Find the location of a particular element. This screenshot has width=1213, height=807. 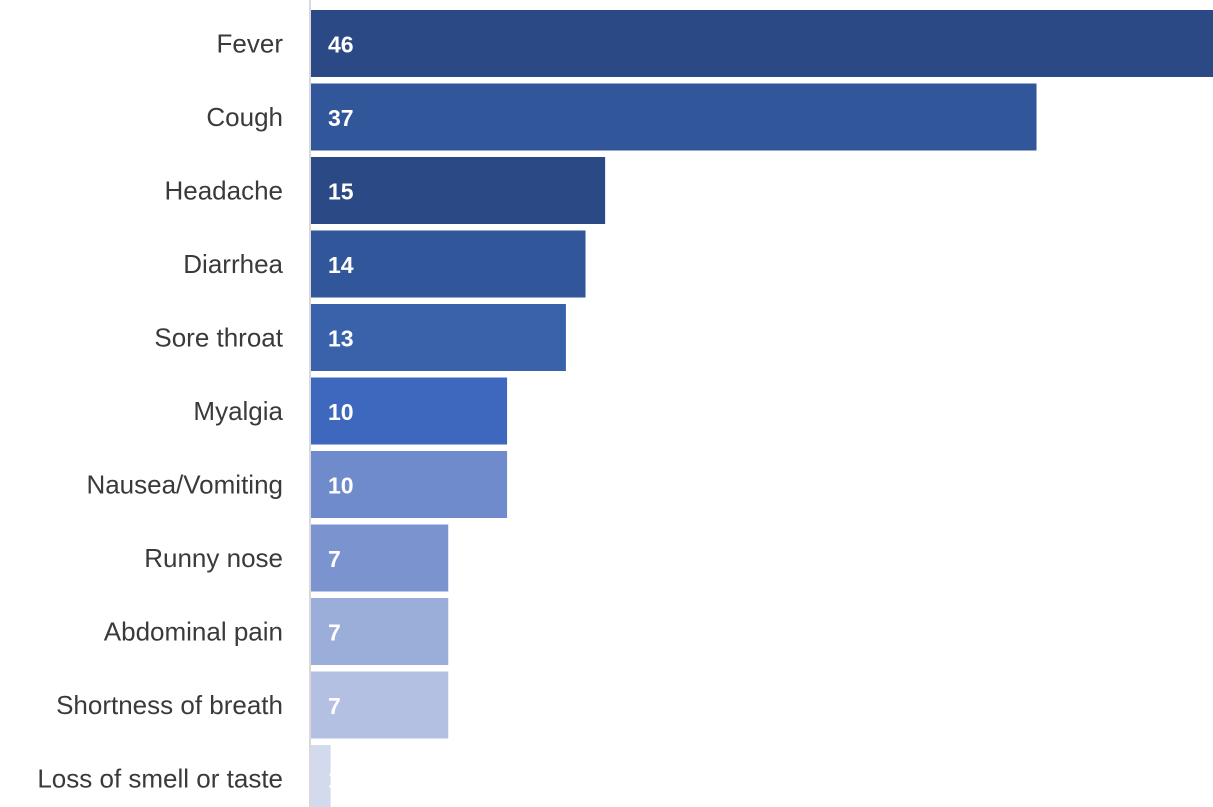

value-label-headache: 15 is located at coordinates (341, 192).